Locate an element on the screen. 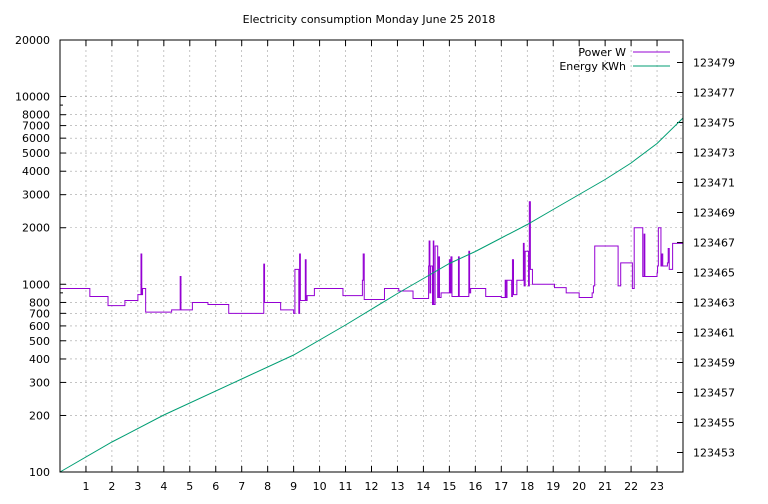 The image size is (768, 504). x-tick-label: 5 is located at coordinates (189, 486).